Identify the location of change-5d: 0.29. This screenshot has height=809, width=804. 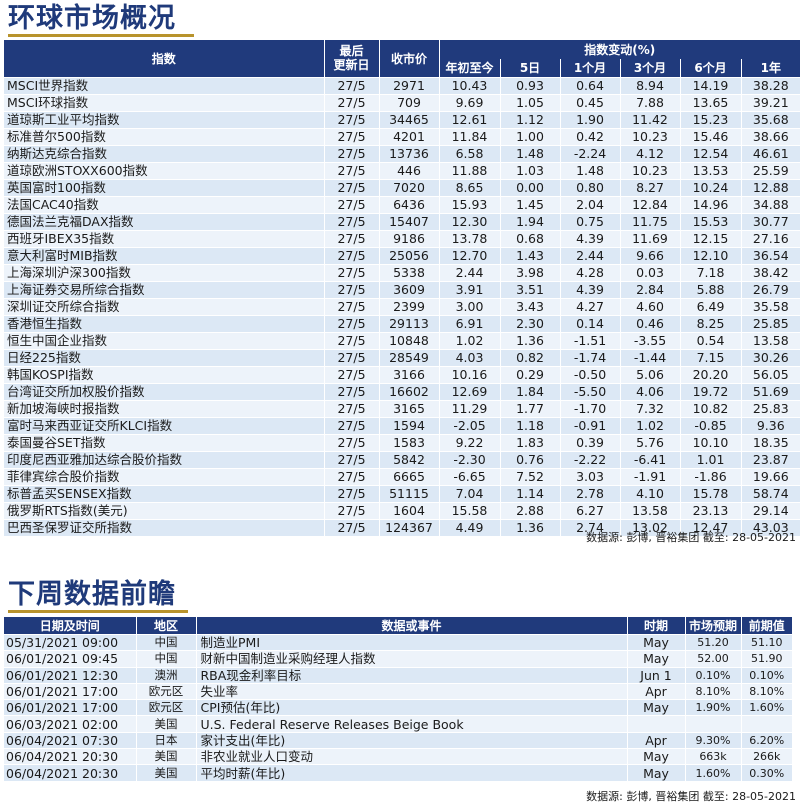
(529, 374).